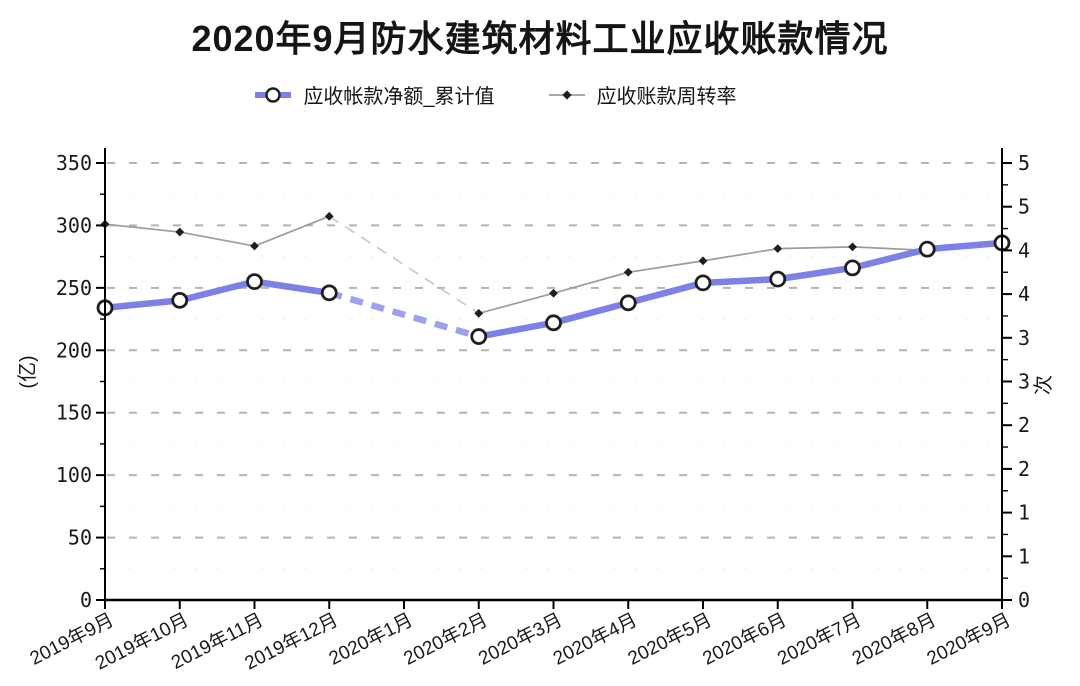 This screenshot has width=1080, height=686. What do you see at coordinates (1024, 600) in the screenshot?
I see `right-axis-tick-label: 0` at bounding box center [1024, 600].